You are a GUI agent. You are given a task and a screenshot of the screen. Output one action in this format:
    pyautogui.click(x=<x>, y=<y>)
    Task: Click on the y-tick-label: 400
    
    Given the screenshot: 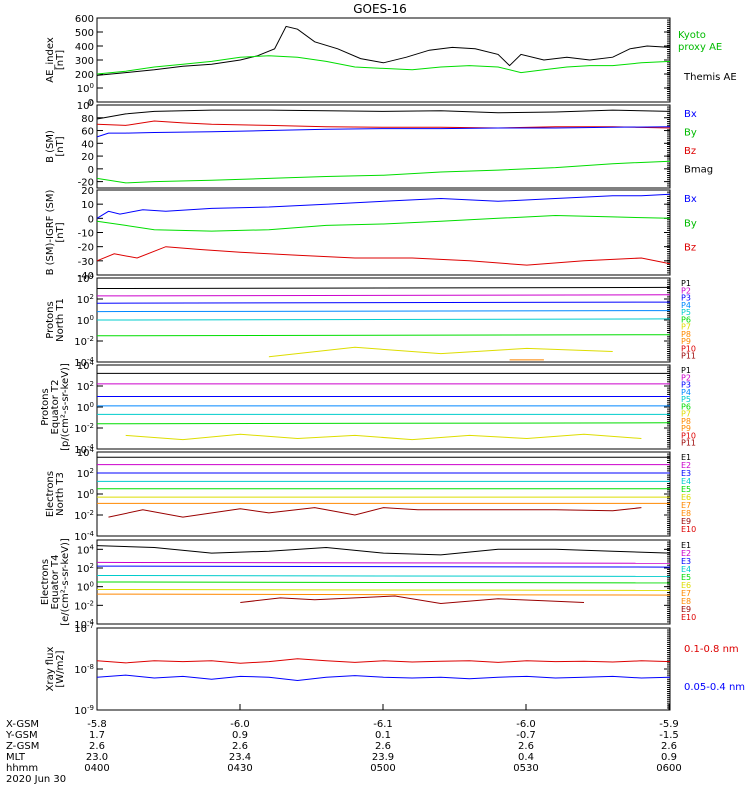 What is the action you would take?
    pyautogui.click(x=84, y=47)
    